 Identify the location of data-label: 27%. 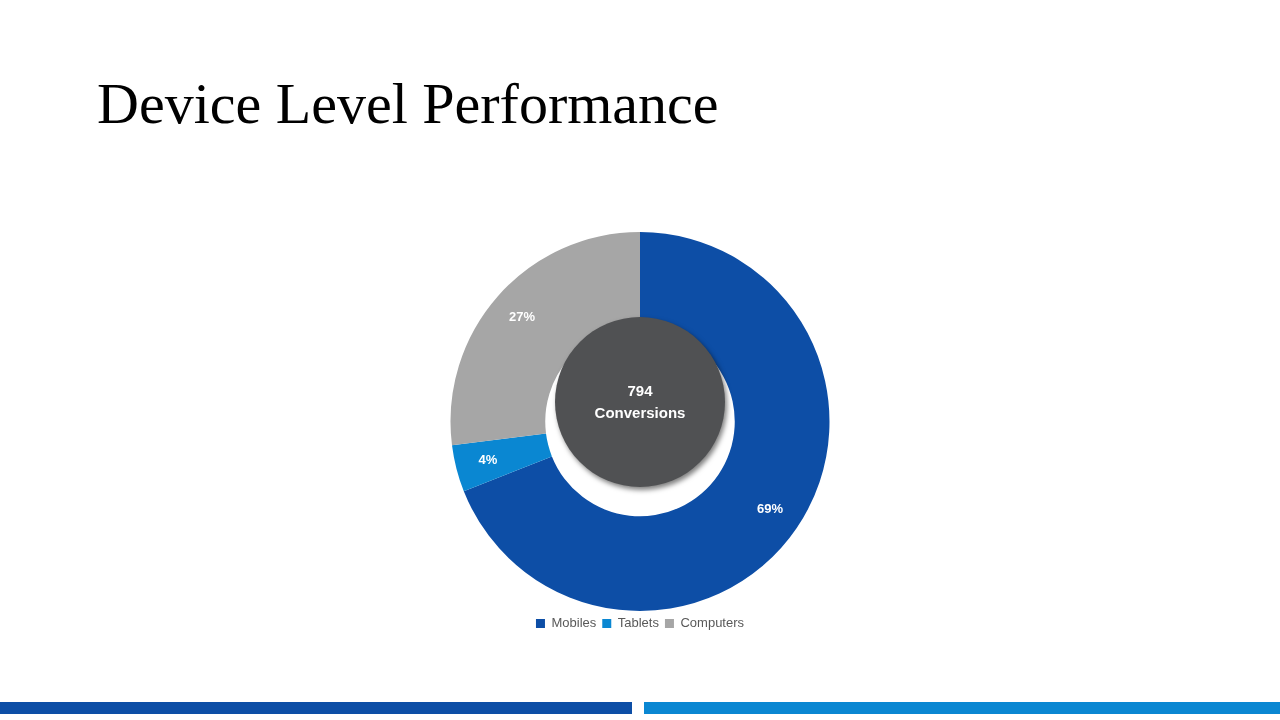
(522, 317).